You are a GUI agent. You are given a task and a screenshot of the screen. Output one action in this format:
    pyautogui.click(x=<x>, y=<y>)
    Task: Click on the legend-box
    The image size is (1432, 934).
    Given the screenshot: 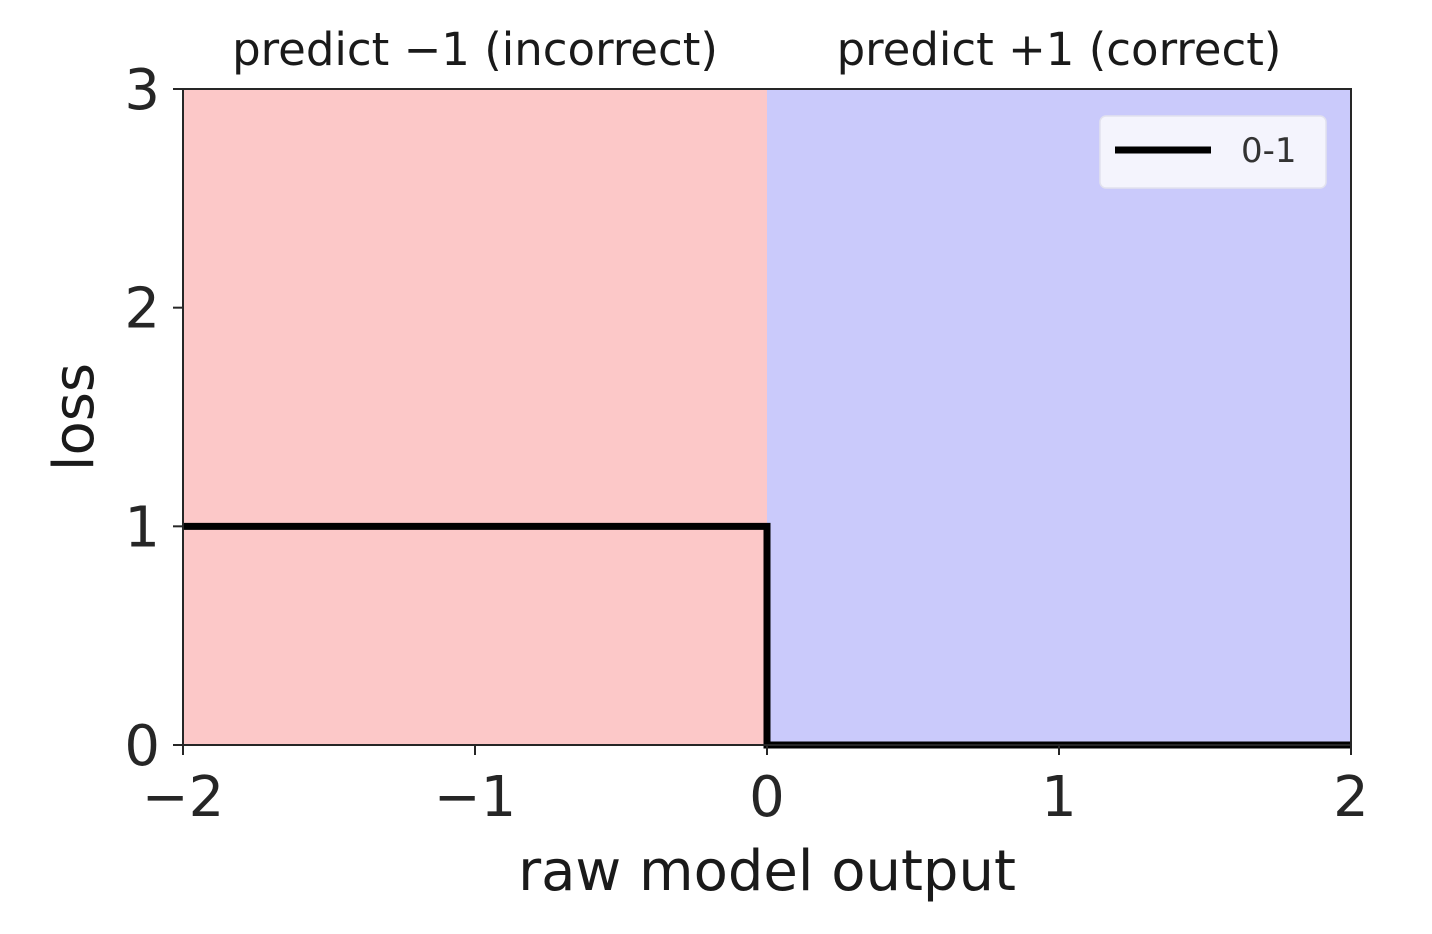 What is the action you would take?
    pyautogui.click(x=1213, y=152)
    